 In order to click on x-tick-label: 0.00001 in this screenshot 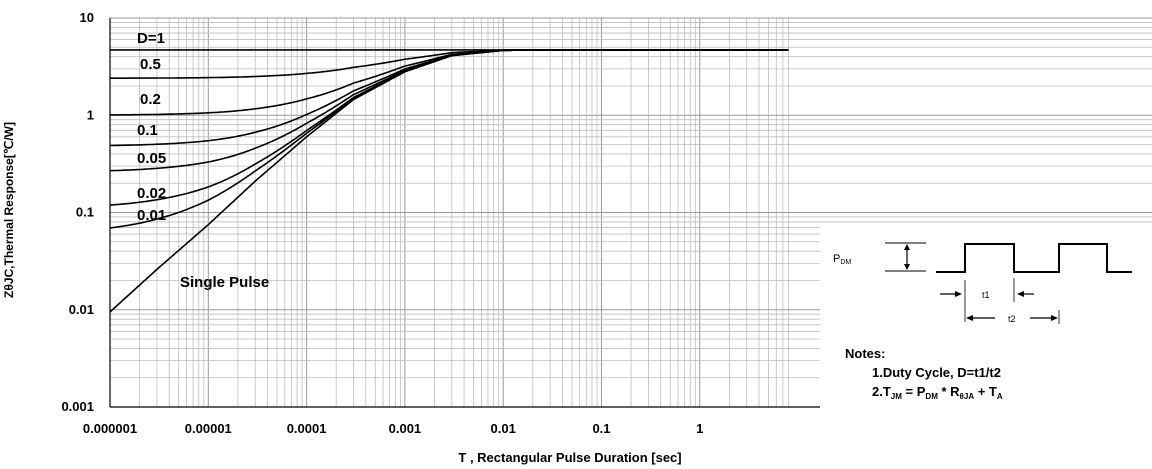, I will do `click(208, 428)`.